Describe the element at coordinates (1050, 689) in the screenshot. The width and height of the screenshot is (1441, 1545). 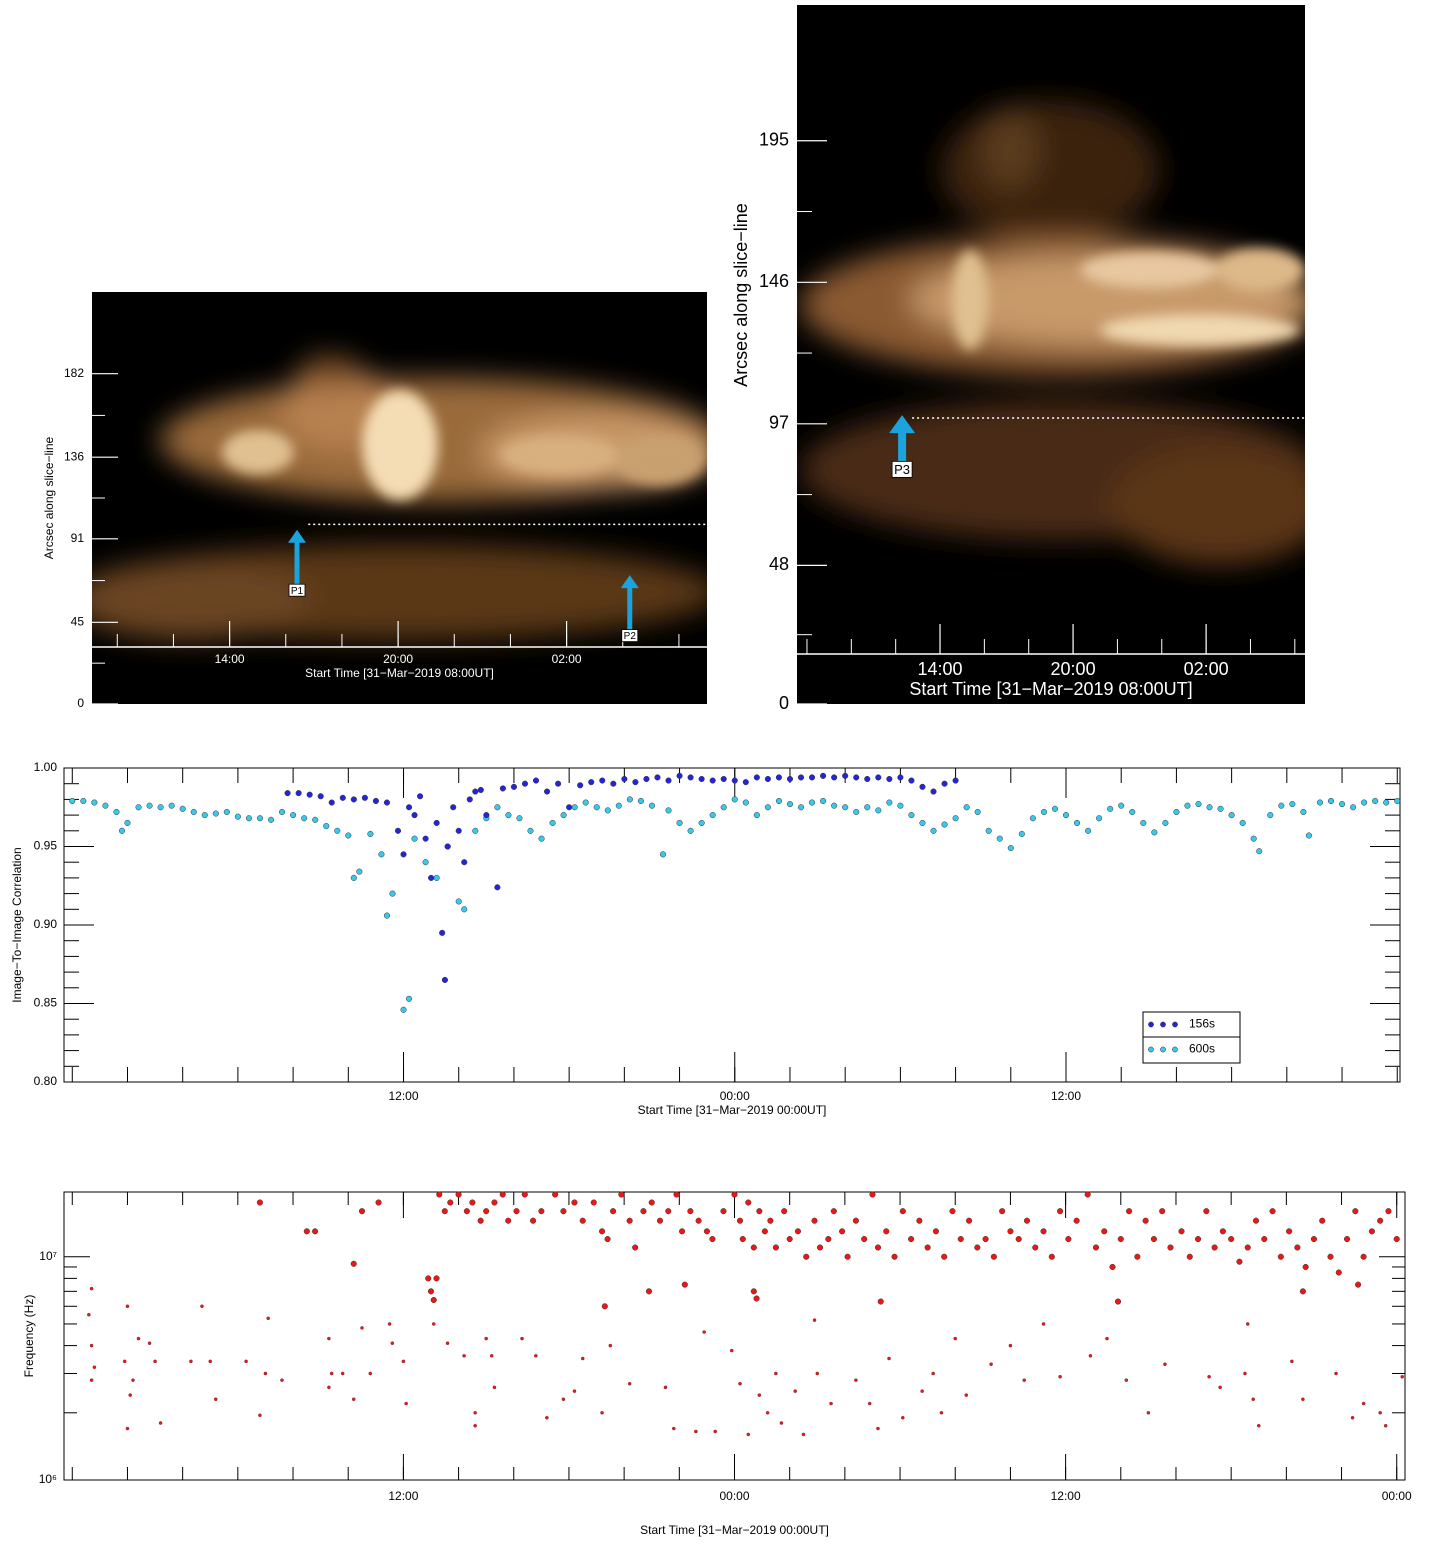
I see `x-axis-title: Start Time [31−Mar−2019 08:00UT]` at that location.